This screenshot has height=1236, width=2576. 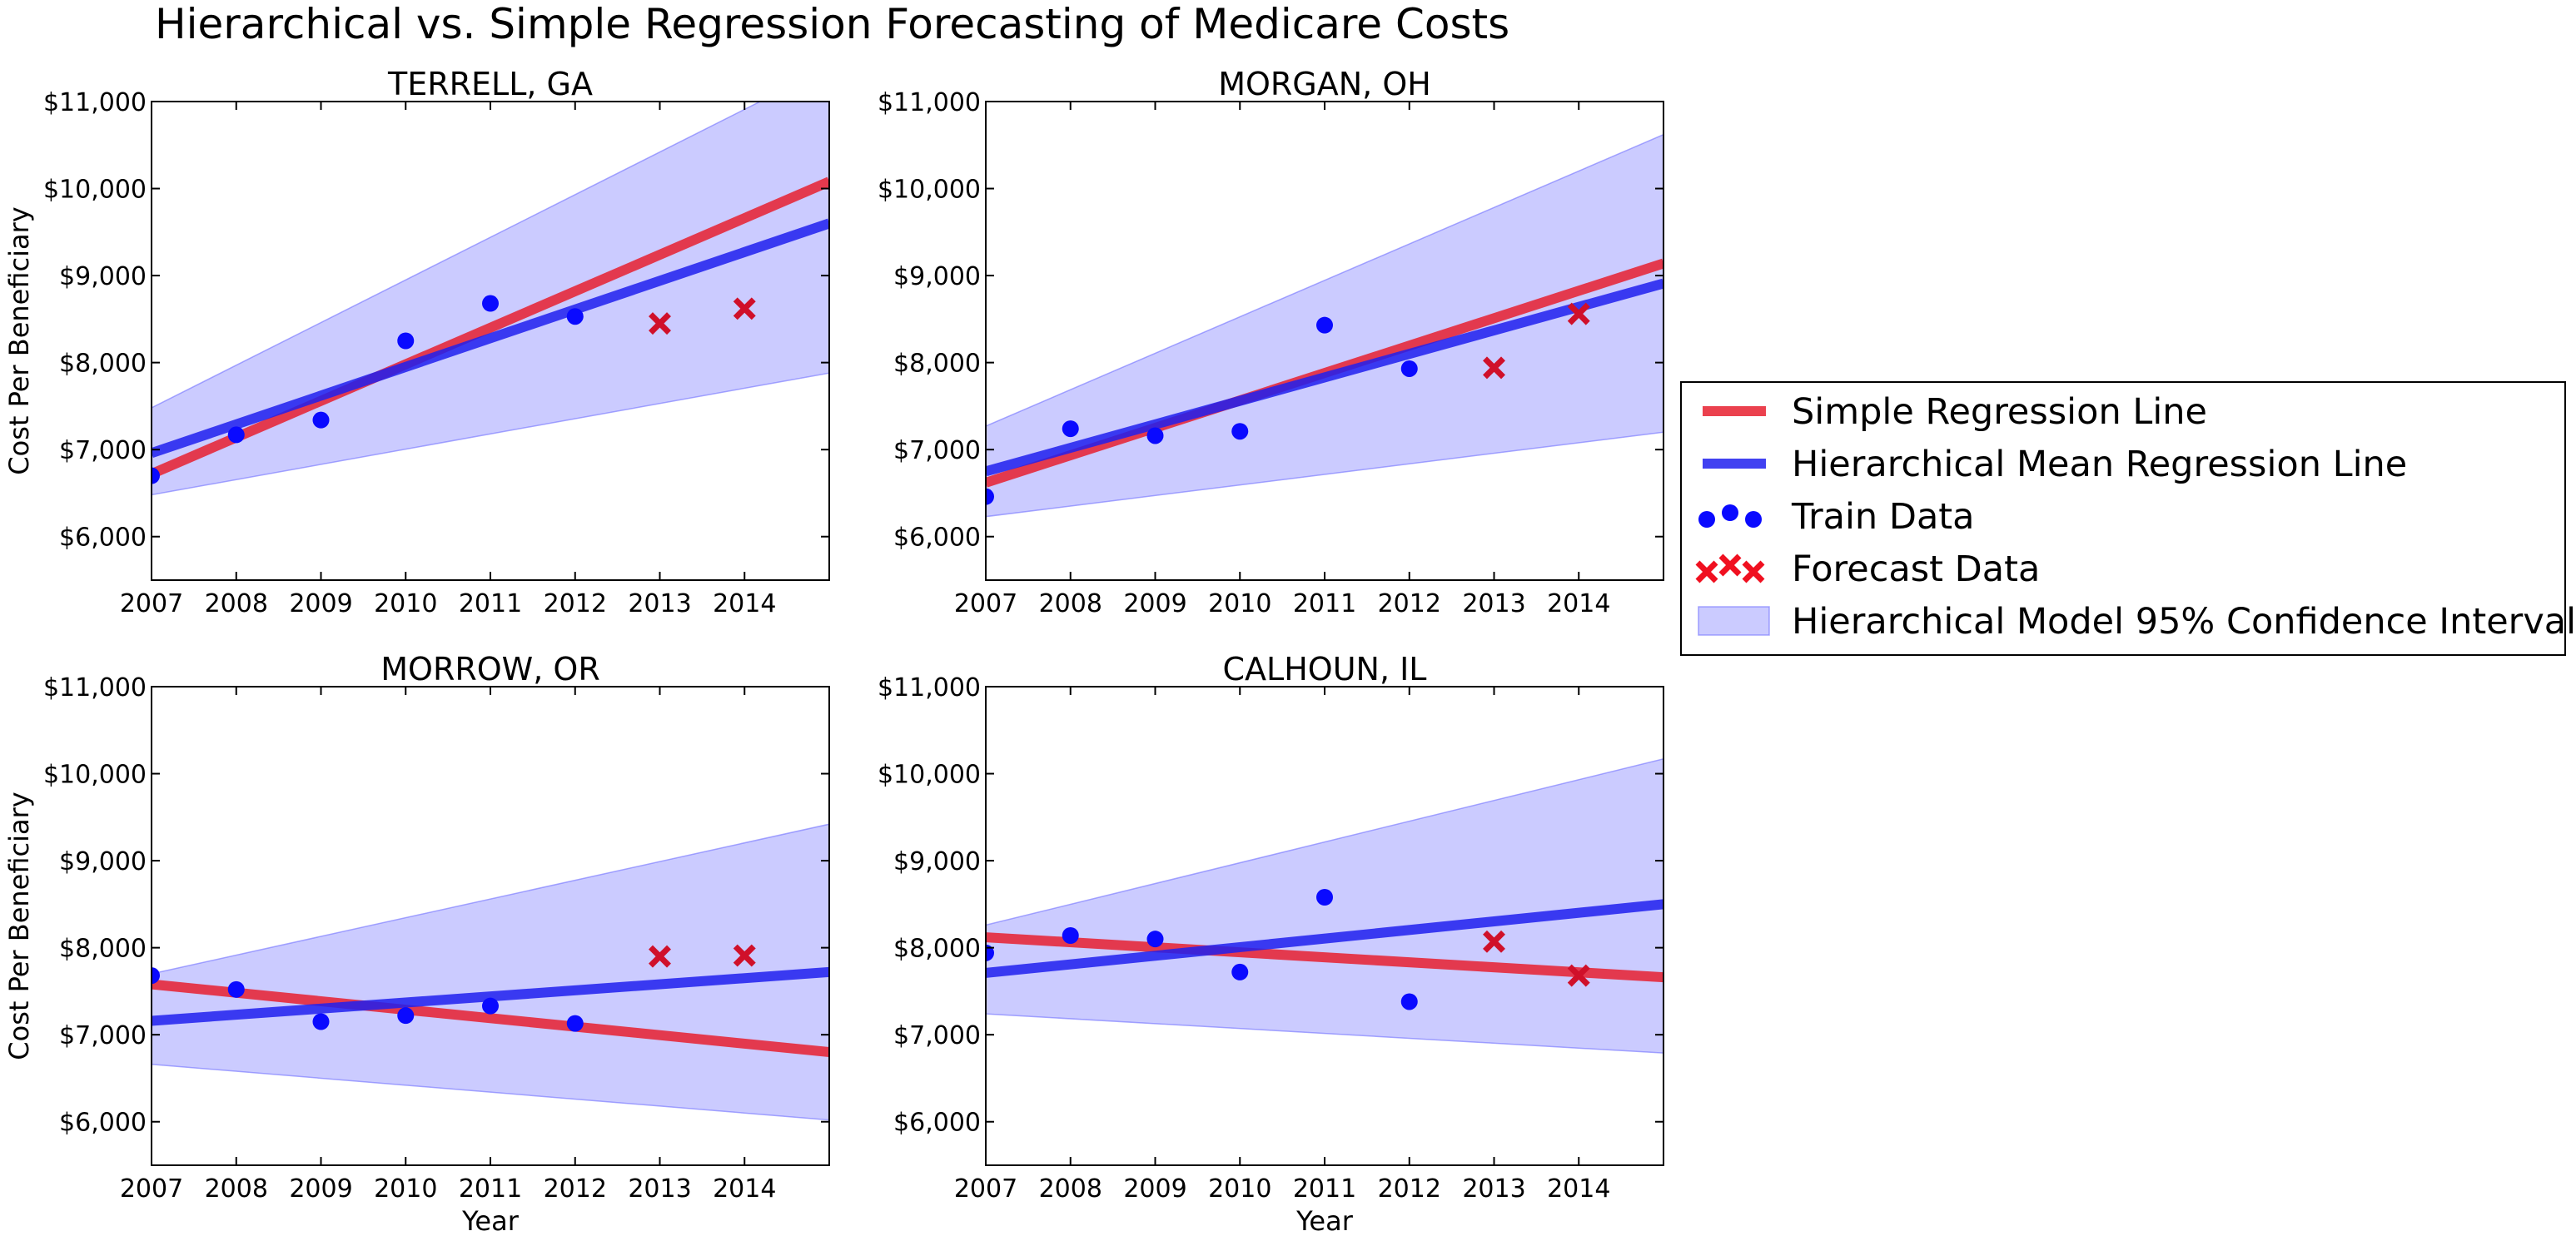 What do you see at coordinates (489, 669) in the screenshot?
I see `panel-title: MORROW, OR` at bounding box center [489, 669].